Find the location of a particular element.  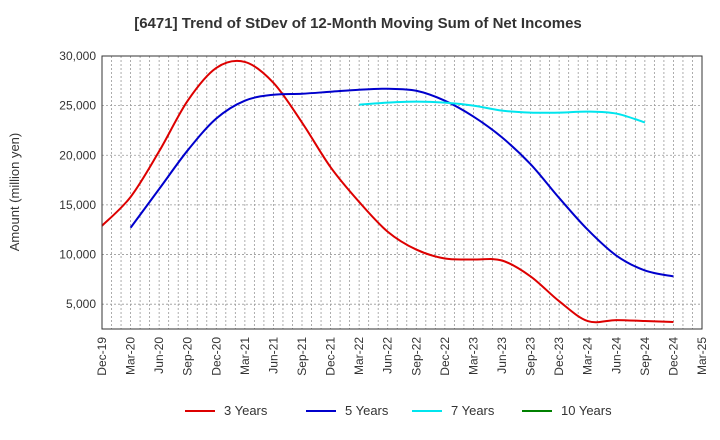

x-tick-label: Mar-24 is located at coordinates (588, 356).